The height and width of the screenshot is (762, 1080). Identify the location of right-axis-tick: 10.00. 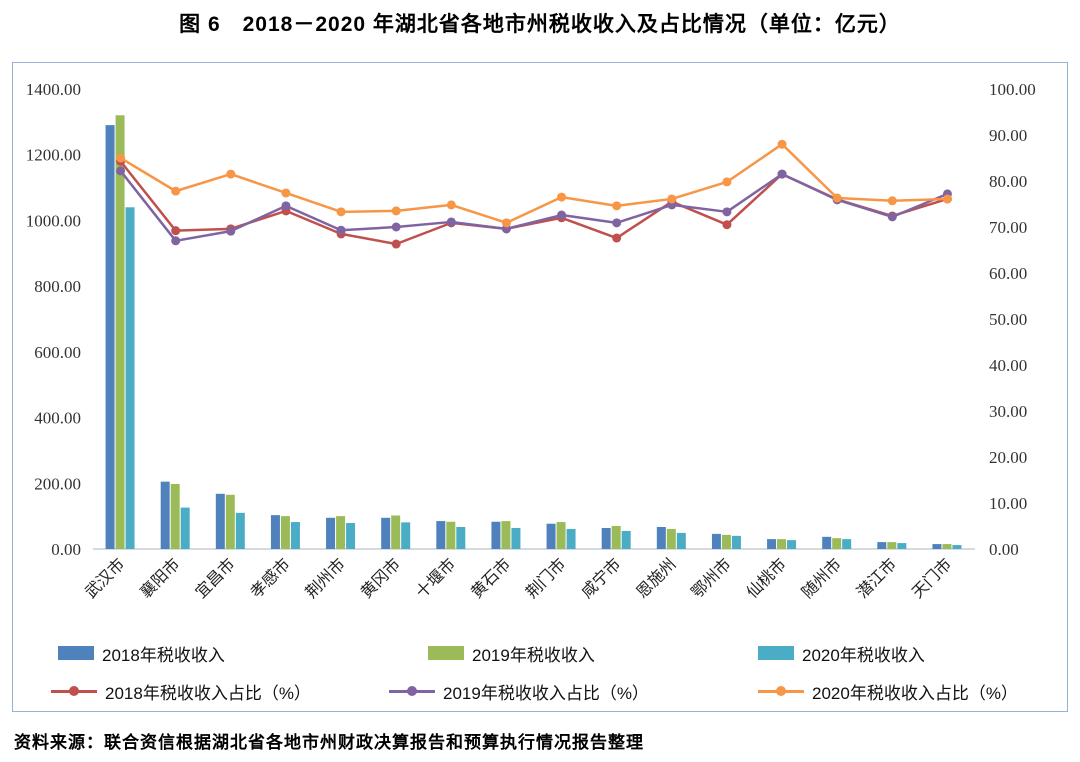
(1008, 503).